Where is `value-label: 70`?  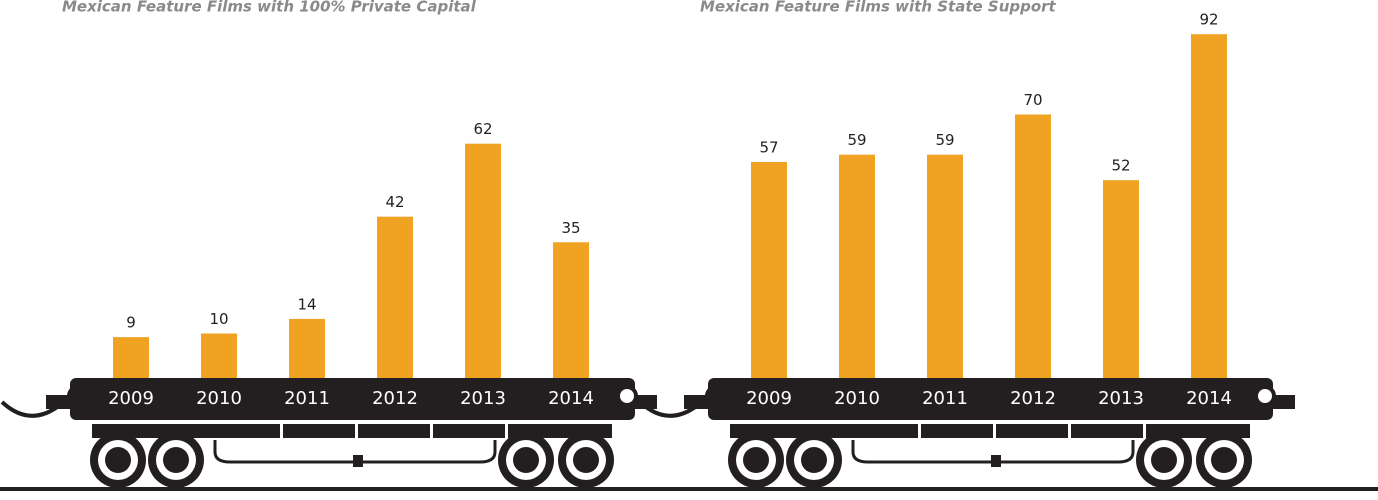 value-label: 70 is located at coordinates (1032, 100).